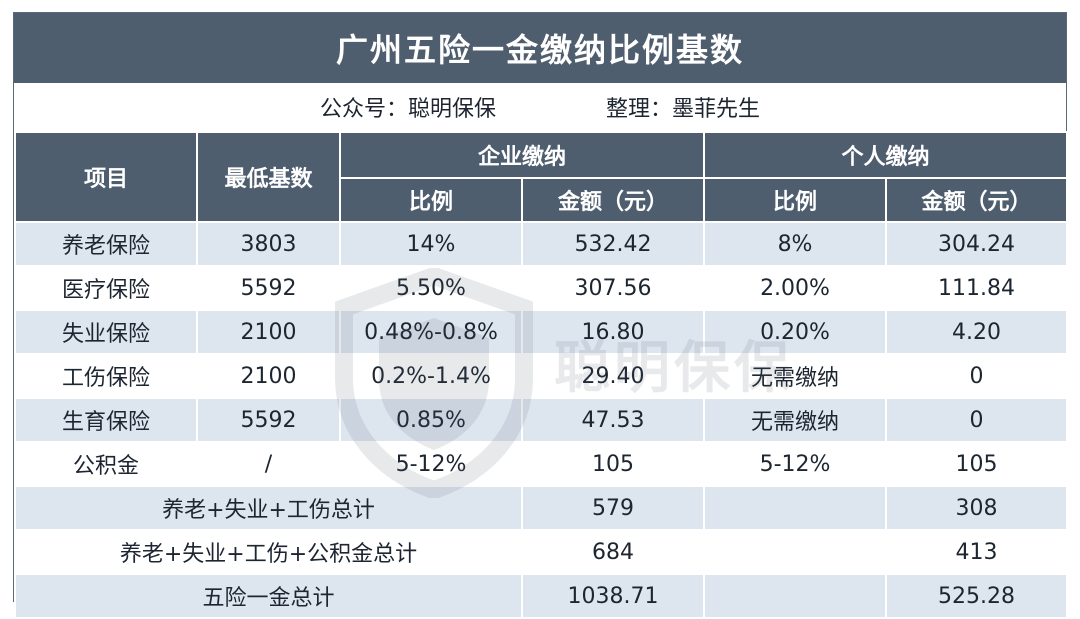 The image size is (1080, 619). I want to click on header-personal: 个人缴纳, so click(886, 155).